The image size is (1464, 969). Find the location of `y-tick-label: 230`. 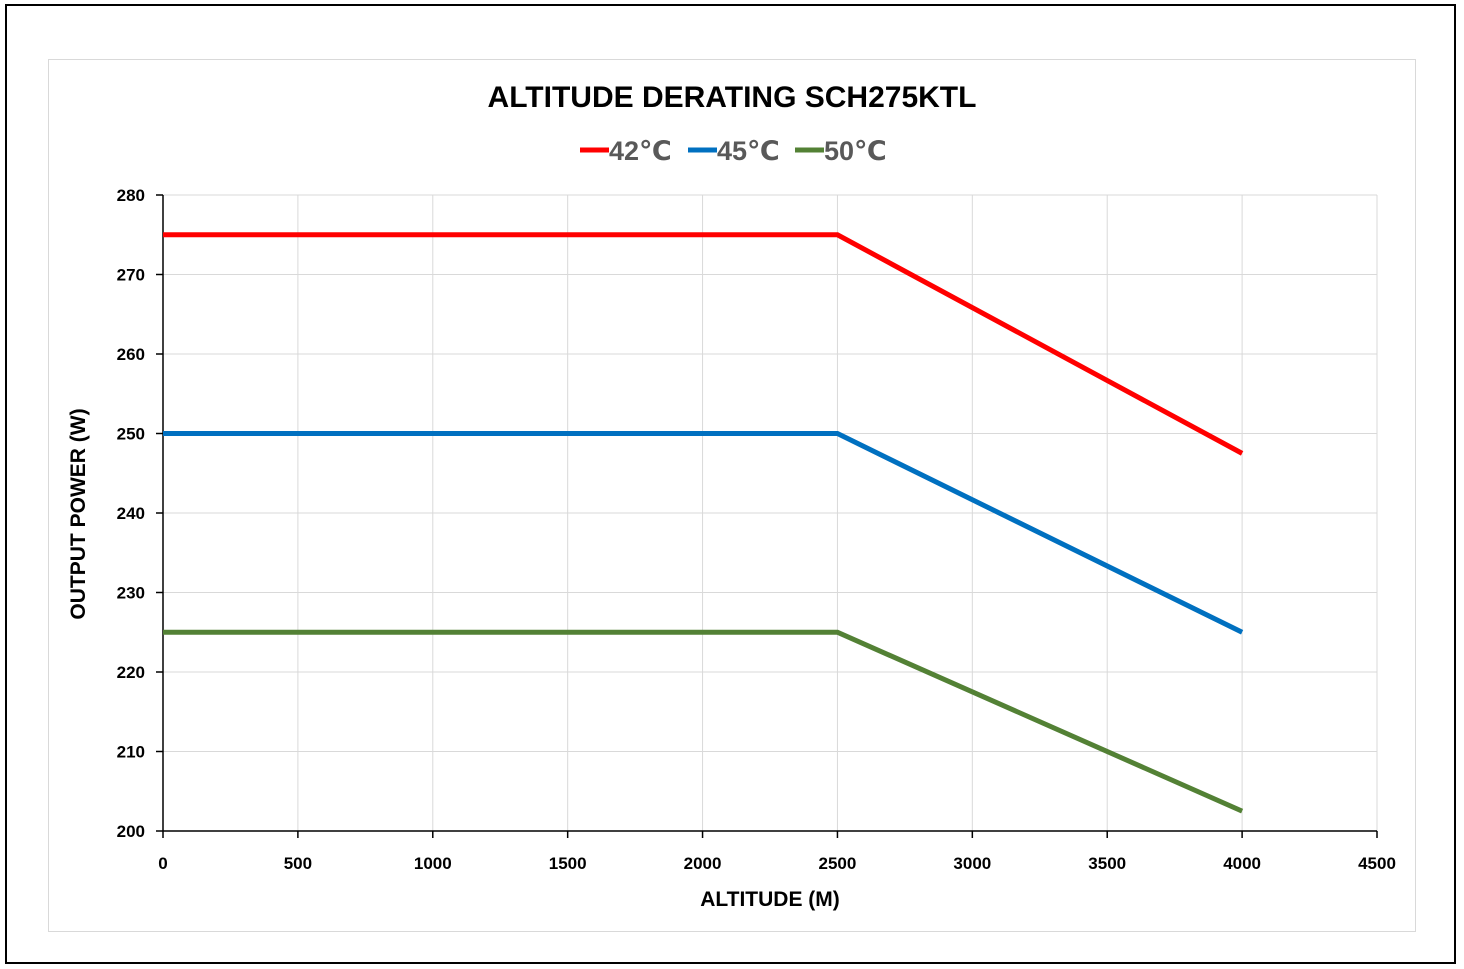

y-tick-label: 230 is located at coordinates (131, 593).